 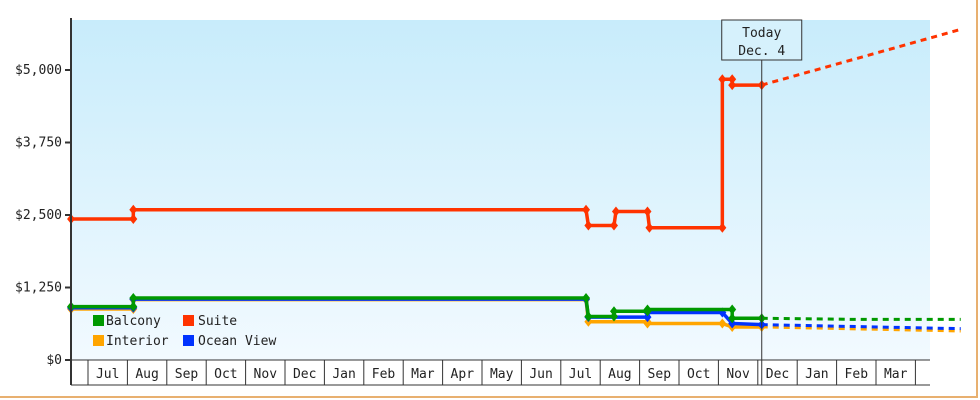 What do you see at coordinates (861, 57) in the screenshot?
I see `projection-line-suite` at bounding box center [861, 57].